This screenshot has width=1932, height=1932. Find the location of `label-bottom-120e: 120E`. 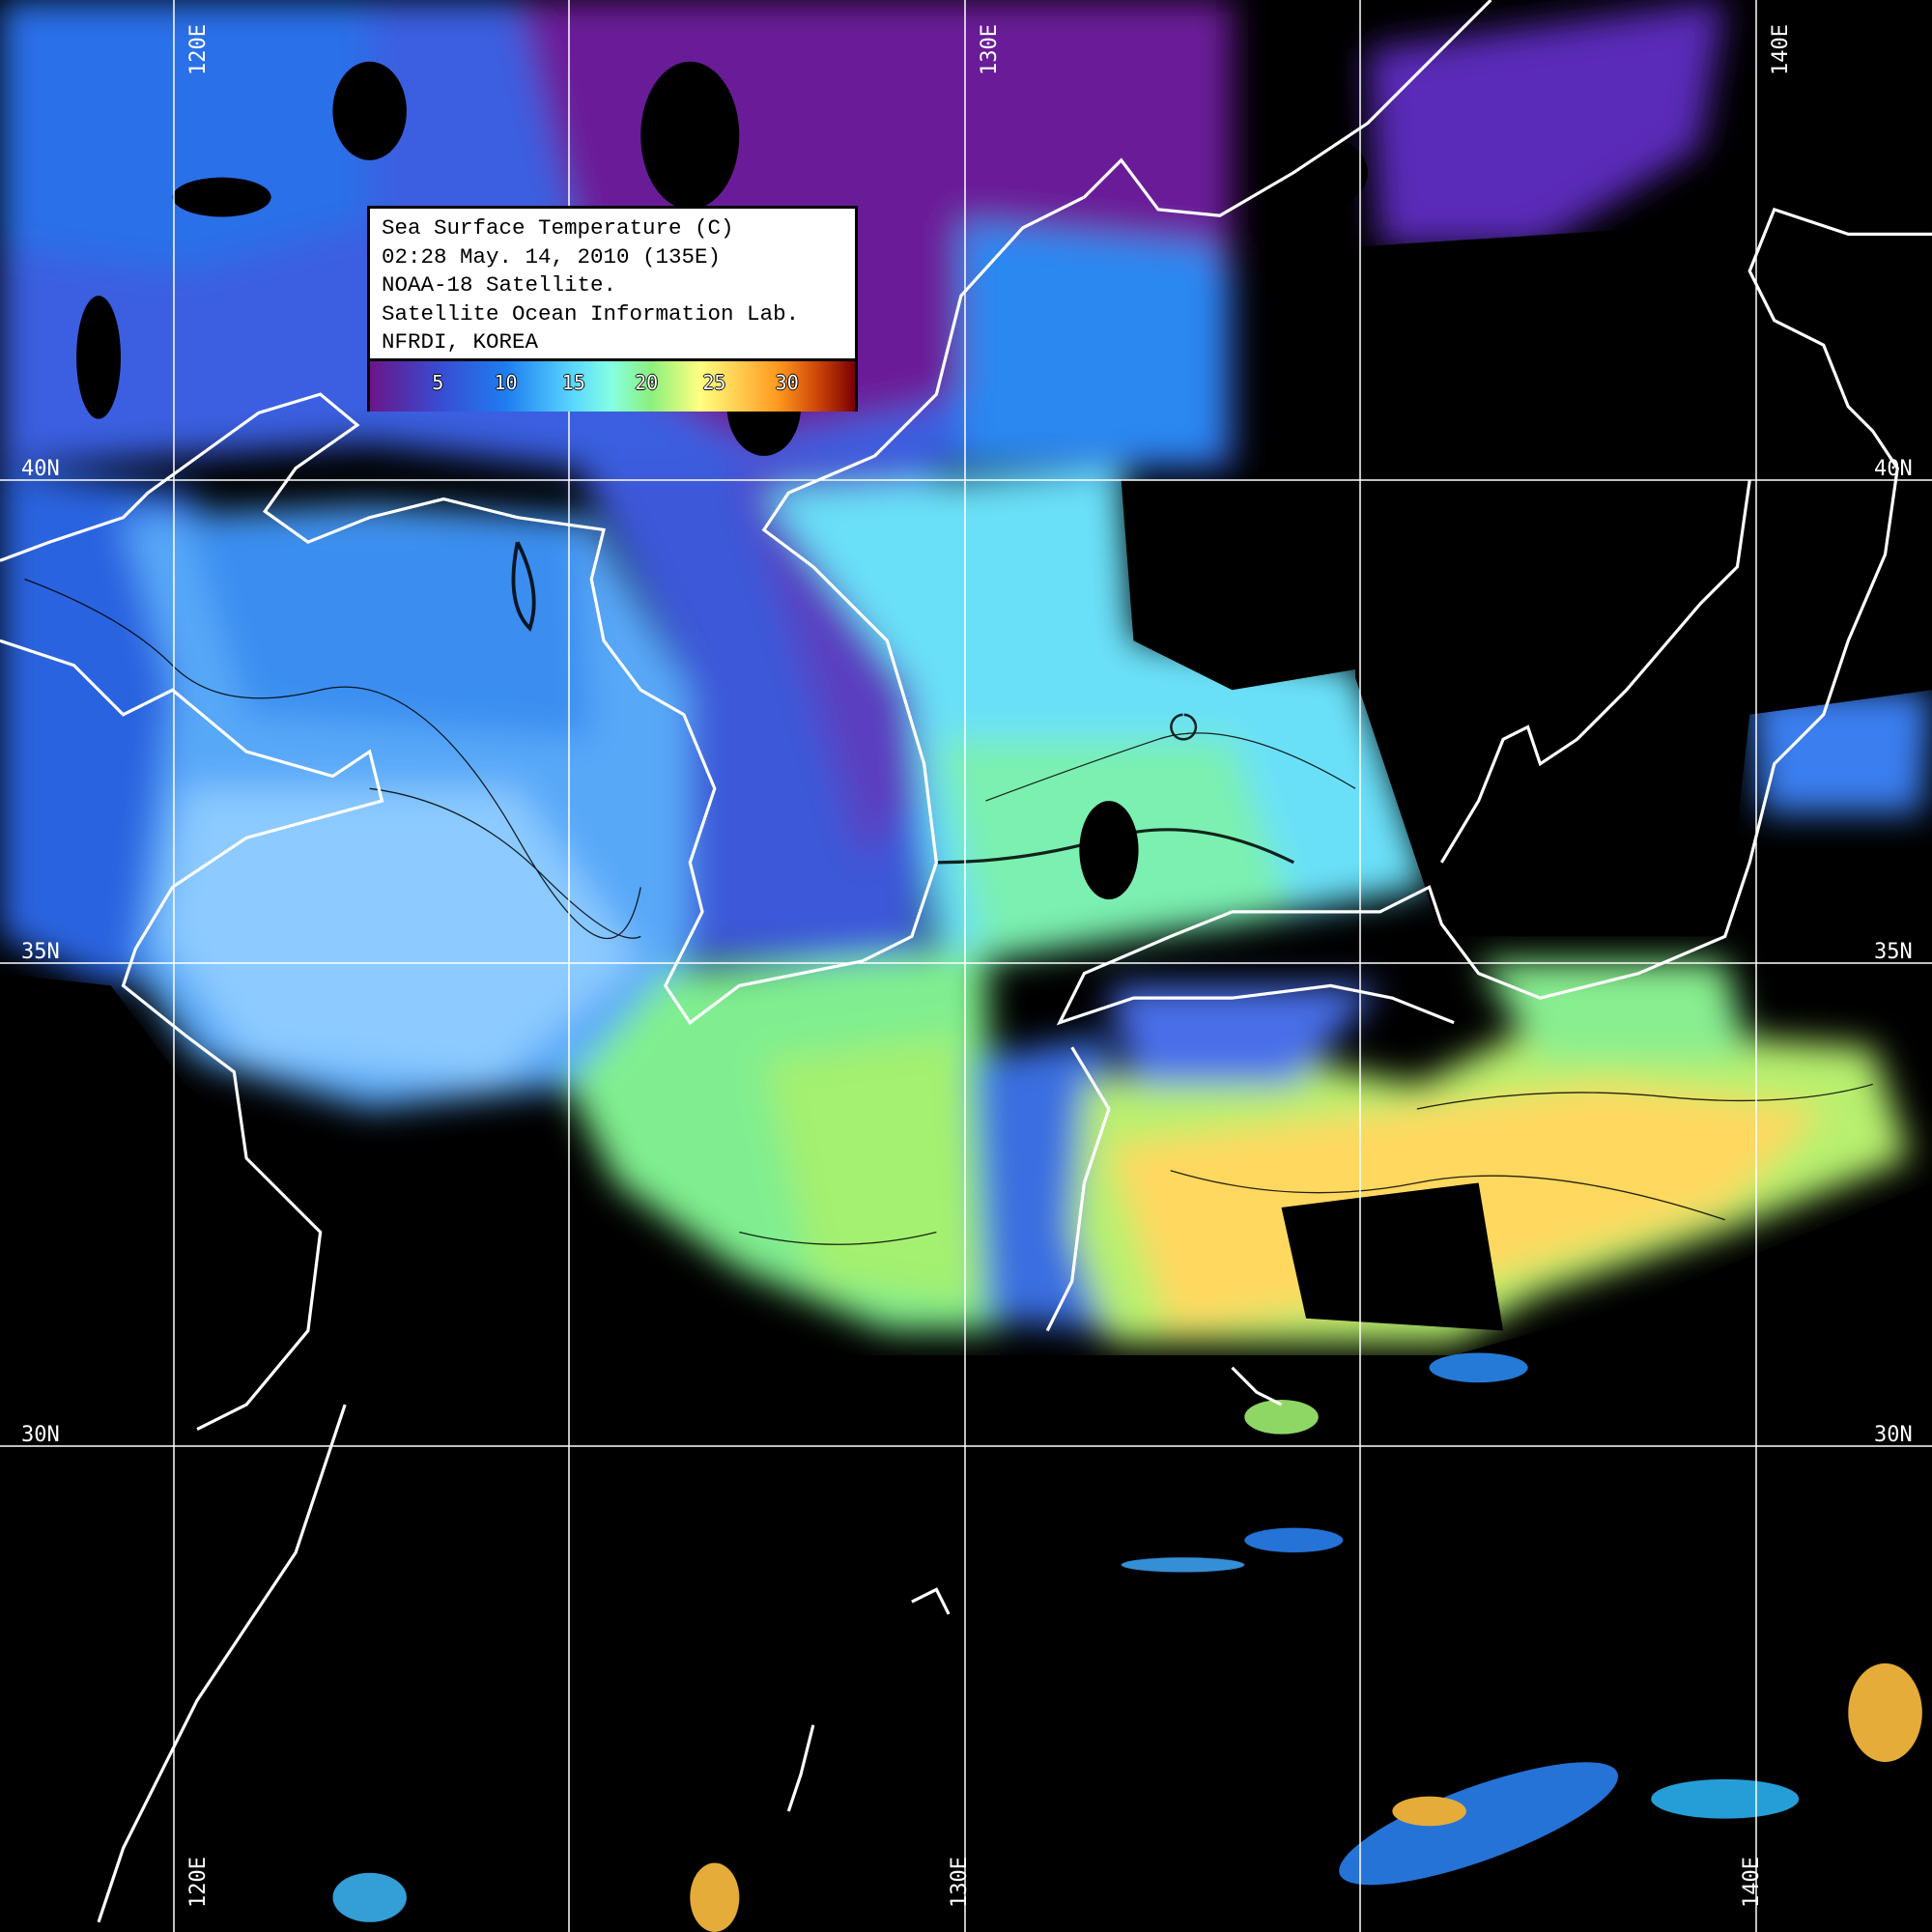

label-bottom-120e: 120E is located at coordinates (198, 1882).